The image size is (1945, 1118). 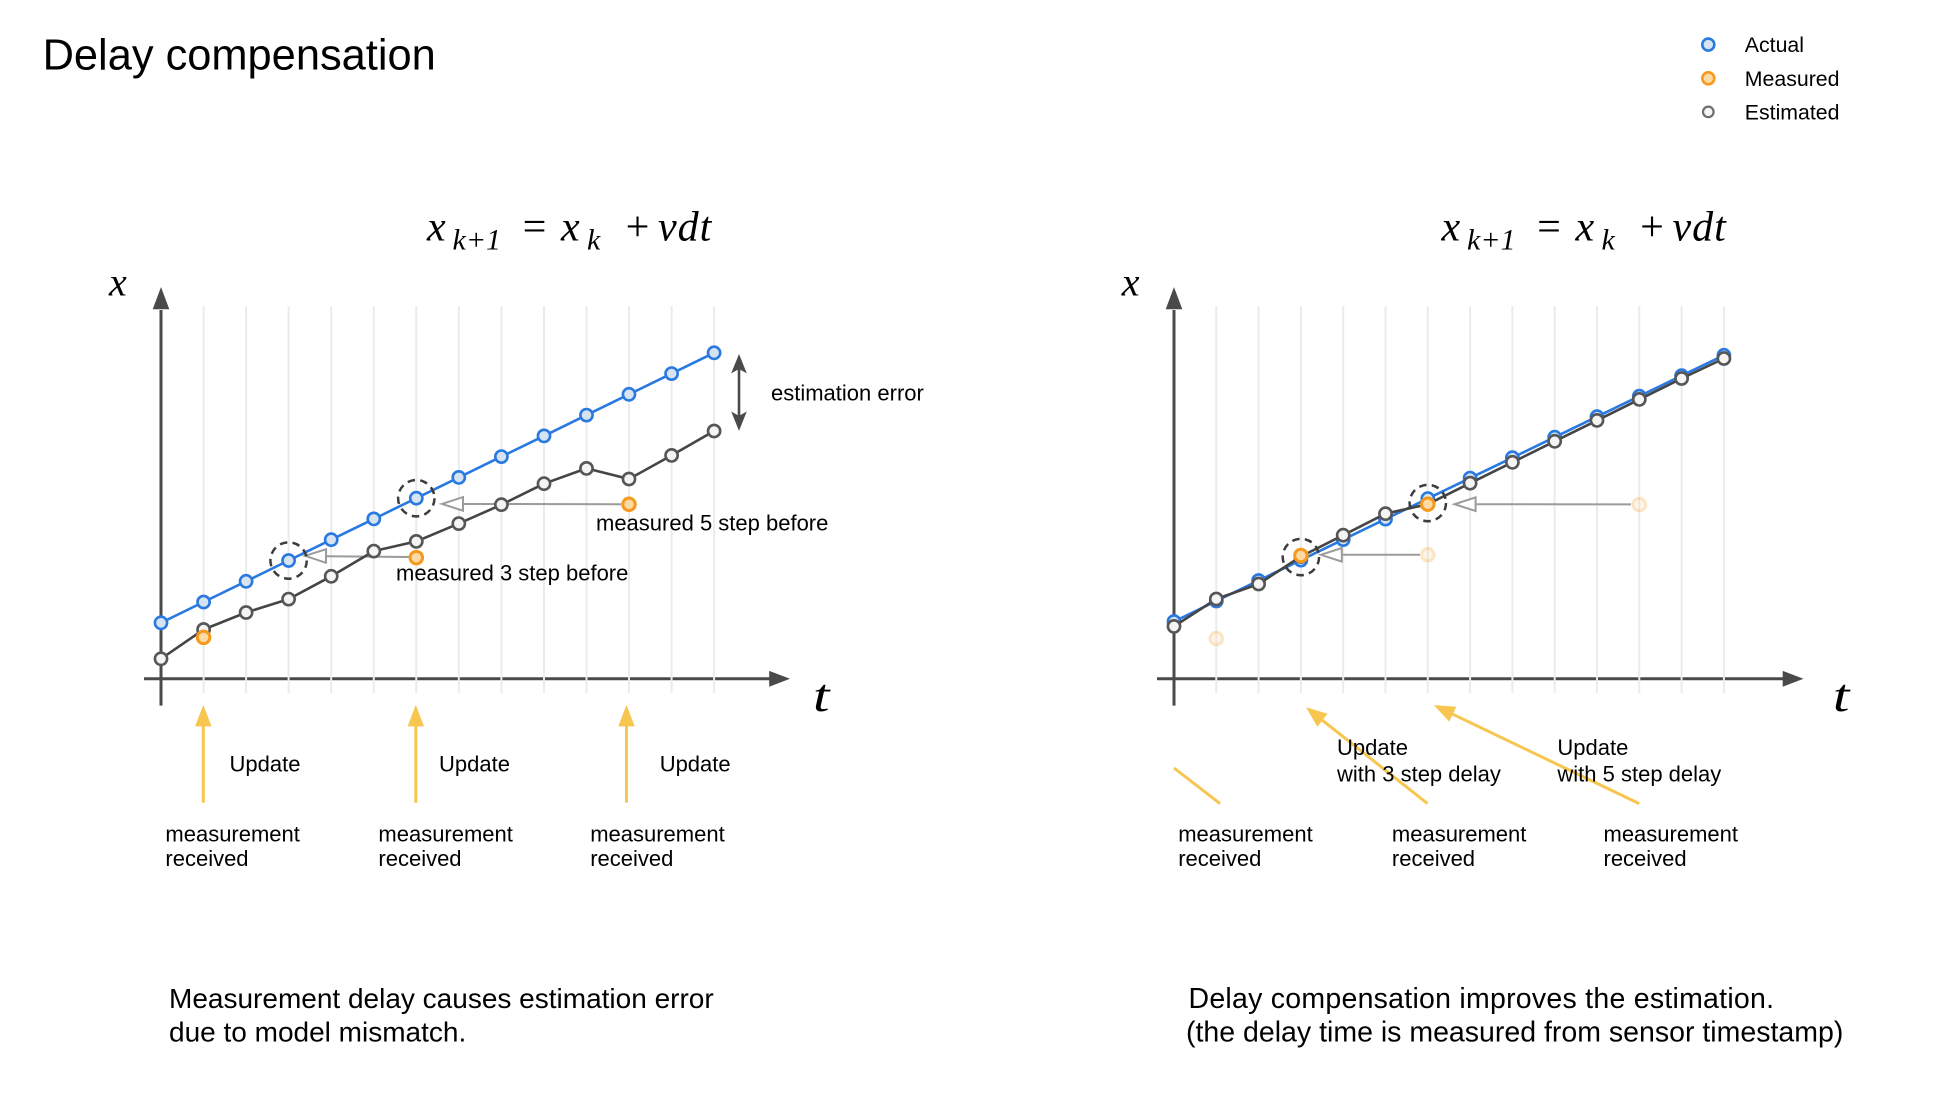 What do you see at coordinates (1792, 112) in the screenshot?
I see `svg-text: Estimated` at bounding box center [1792, 112].